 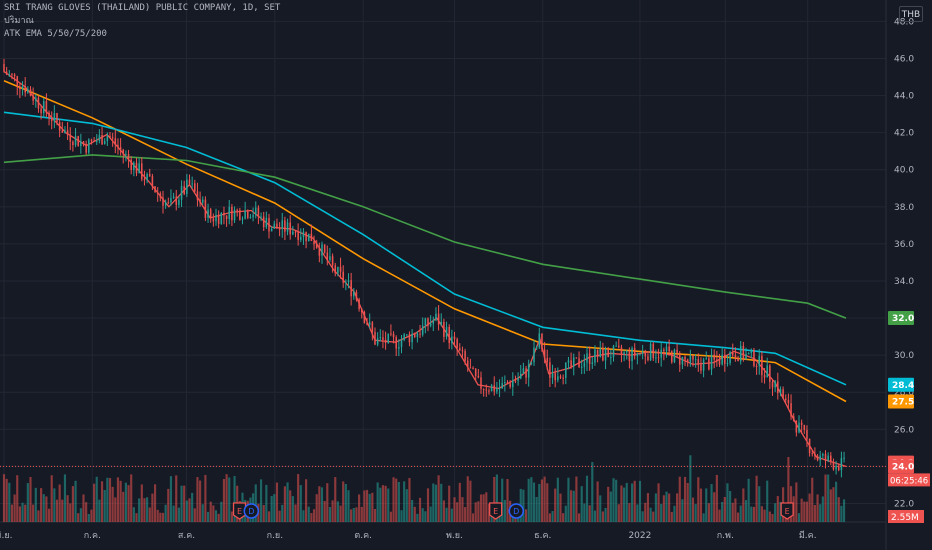 I want to click on legend-indicator: ATK EMA 5/50/75/200, so click(x=55, y=34).